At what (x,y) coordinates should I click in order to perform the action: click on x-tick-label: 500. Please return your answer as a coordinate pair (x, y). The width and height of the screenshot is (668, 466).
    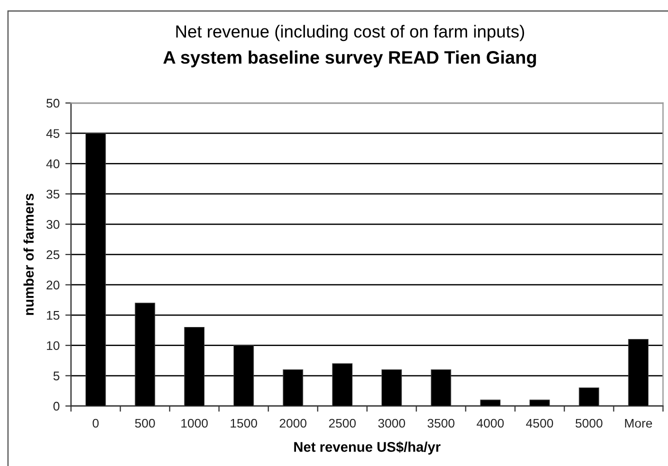
    Looking at the image, I should click on (145, 423).